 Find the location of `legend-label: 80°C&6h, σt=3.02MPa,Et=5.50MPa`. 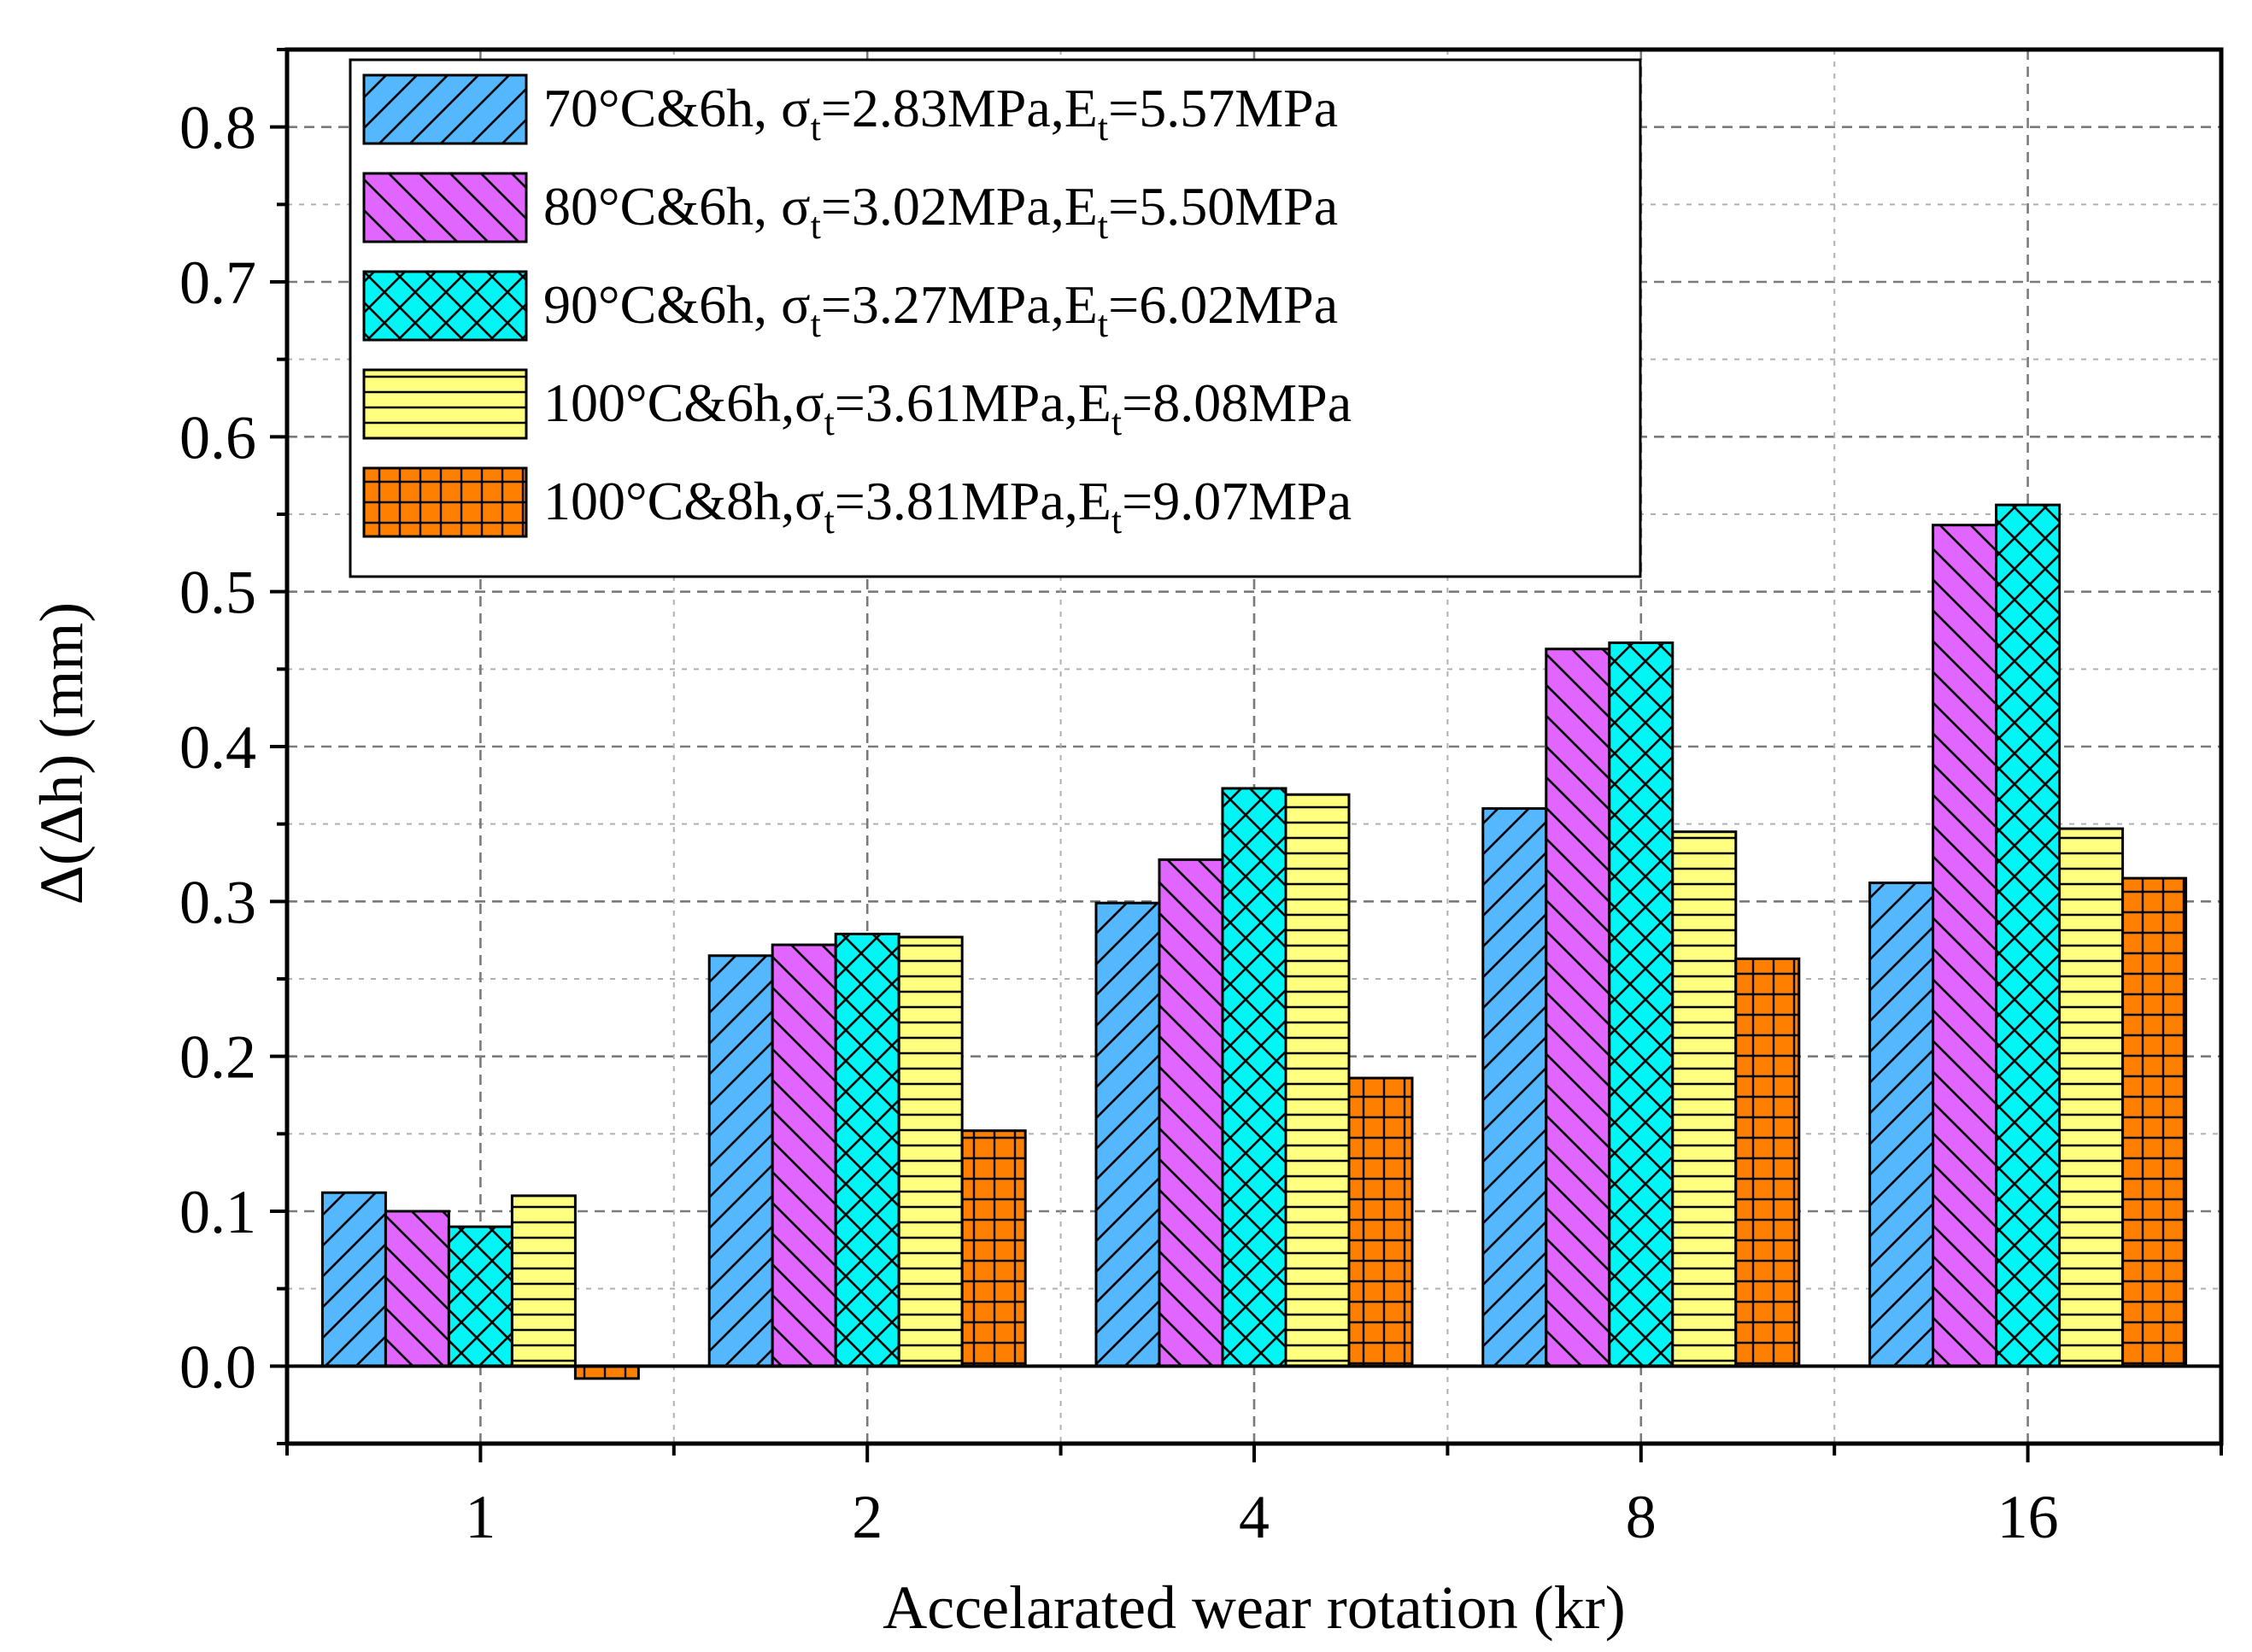

legend-label: 80°C&6h, σt=3.02MPa,Et=5.50MPa is located at coordinates (940, 211).